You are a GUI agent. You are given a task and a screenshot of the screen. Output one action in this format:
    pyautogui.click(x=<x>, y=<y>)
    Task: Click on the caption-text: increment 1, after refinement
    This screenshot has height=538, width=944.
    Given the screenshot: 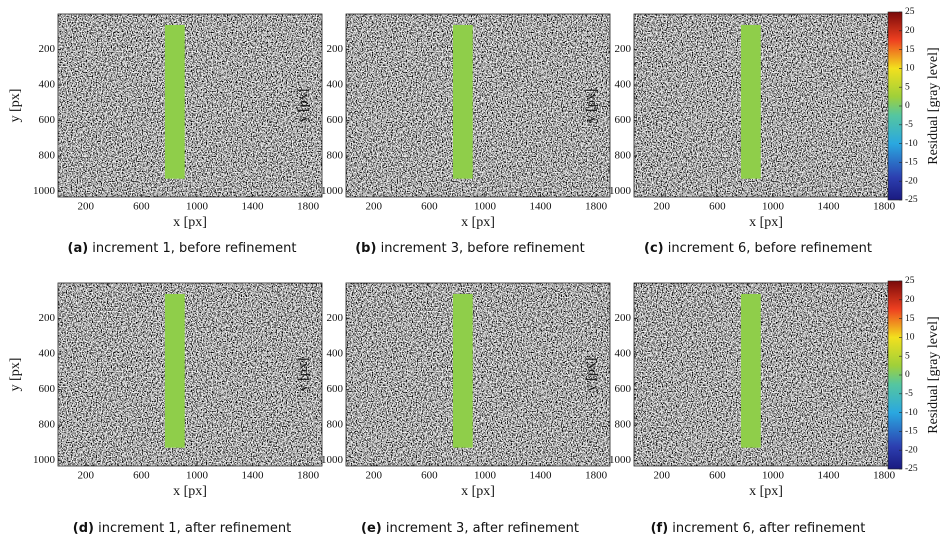 What is the action you would take?
    pyautogui.click(x=194, y=528)
    